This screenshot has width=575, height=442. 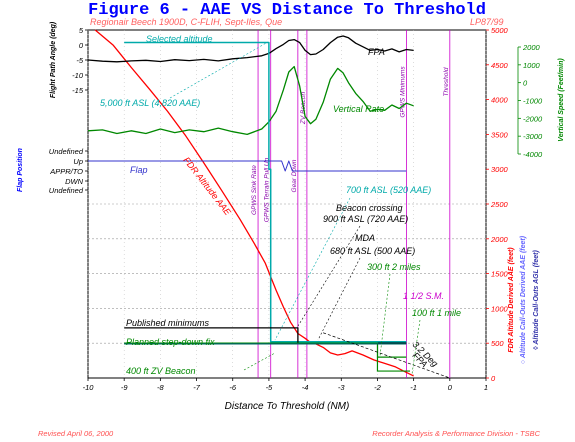 I want to click on chart-subtitle-right: LP87/99, so click(x=487, y=22).